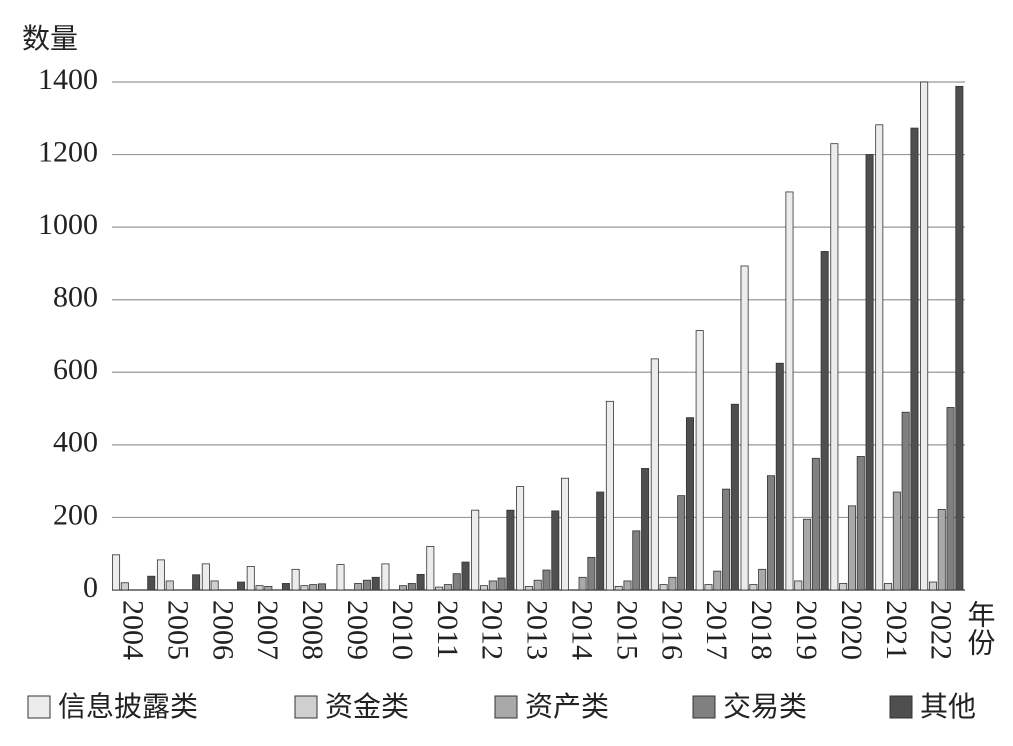  Describe the element at coordinates (133, 630) in the screenshot. I see `x-tick-label: 2004` at that location.